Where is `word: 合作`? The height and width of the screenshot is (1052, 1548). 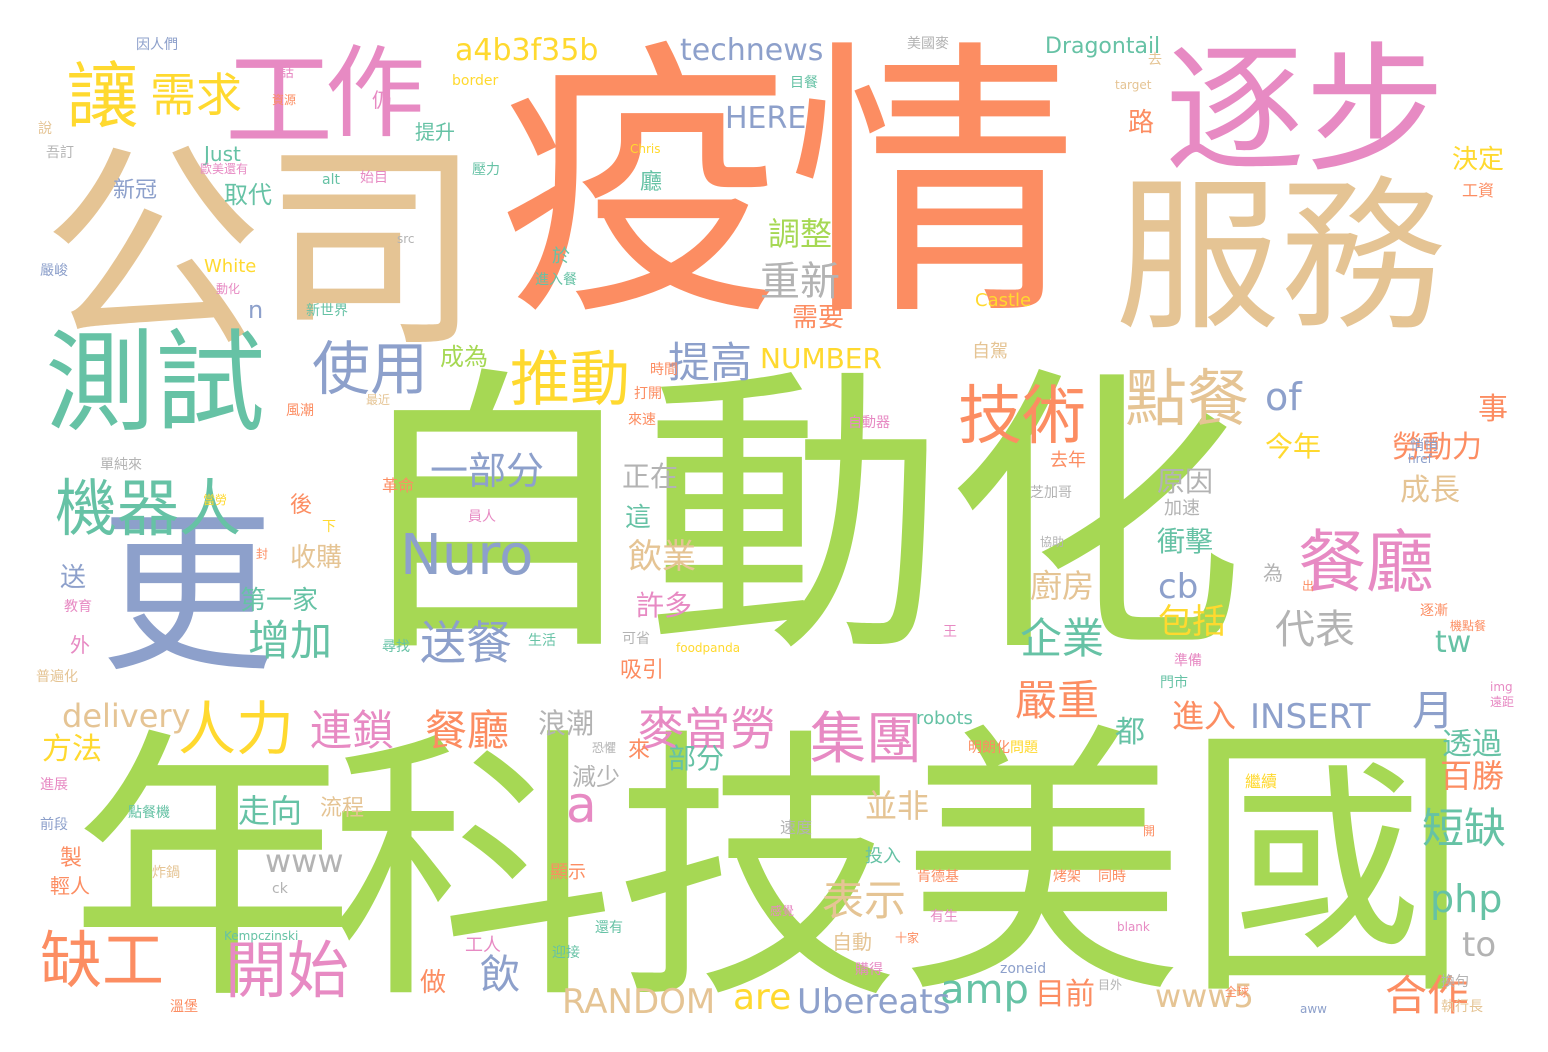
word: 合作 is located at coordinates (1427, 995).